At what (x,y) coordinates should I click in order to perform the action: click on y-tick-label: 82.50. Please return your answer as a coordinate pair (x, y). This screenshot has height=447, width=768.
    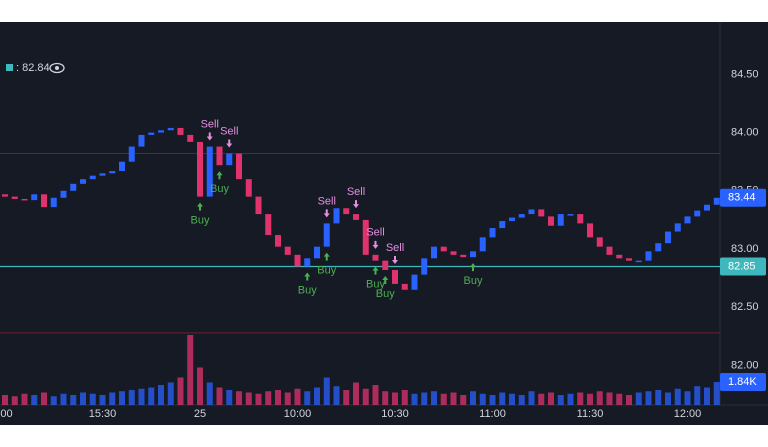
    Looking at the image, I should click on (745, 307).